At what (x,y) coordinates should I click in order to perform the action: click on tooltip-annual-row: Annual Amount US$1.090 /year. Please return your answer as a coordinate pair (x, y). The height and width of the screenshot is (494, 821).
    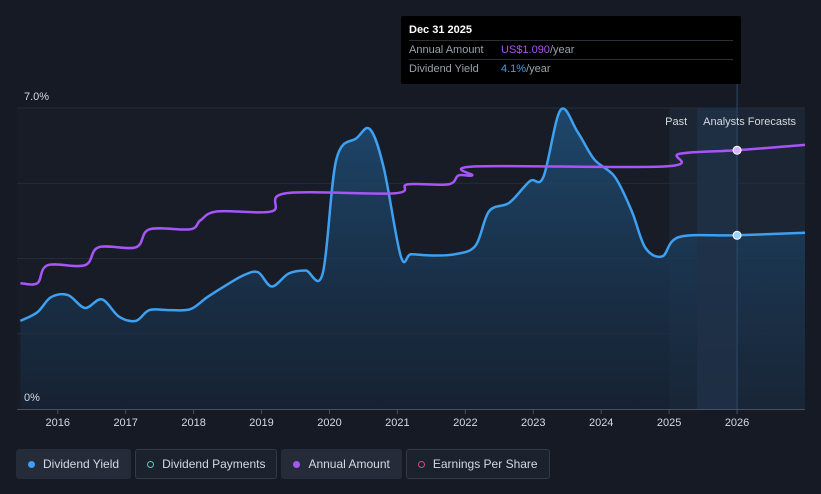
    Looking at the image, I should click on (571, 49).